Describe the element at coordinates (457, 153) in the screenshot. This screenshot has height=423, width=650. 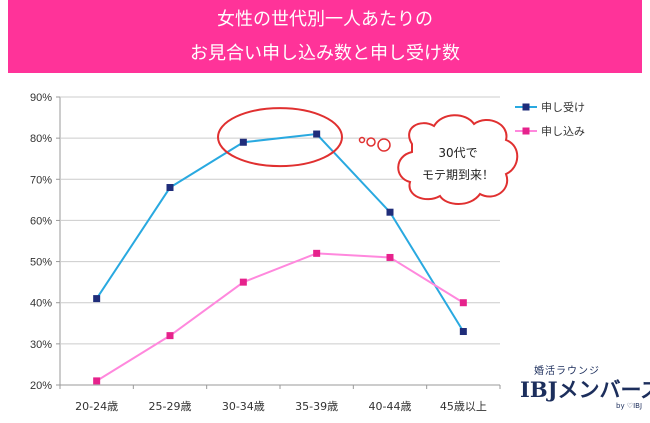
I see `bubble-text-line-1: 30代で` at that location.